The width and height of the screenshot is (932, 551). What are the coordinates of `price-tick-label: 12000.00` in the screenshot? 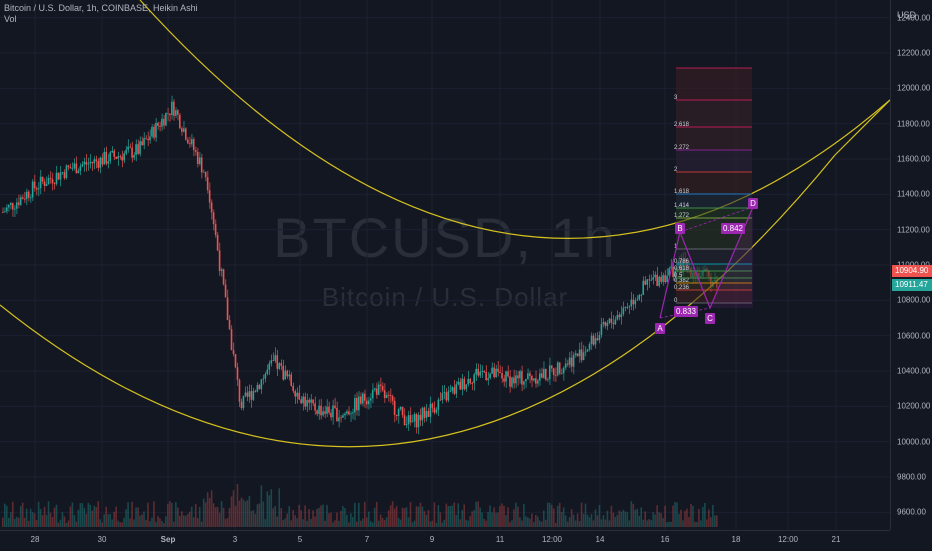 It's located at (914, 88).